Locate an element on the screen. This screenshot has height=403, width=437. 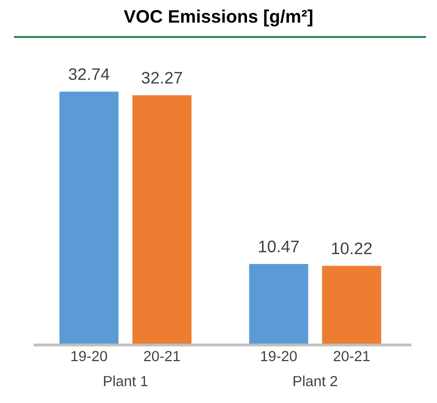
chart-title: VOC Emissions [g/m²] is located at coordinates (218, 18).